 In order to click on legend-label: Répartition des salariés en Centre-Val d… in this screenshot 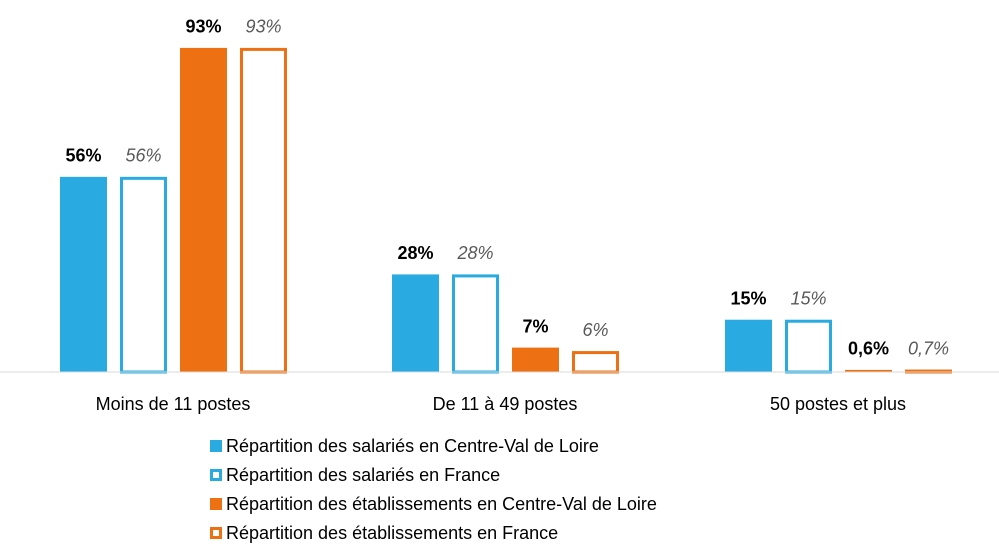, I will do `click(412, 446)`.